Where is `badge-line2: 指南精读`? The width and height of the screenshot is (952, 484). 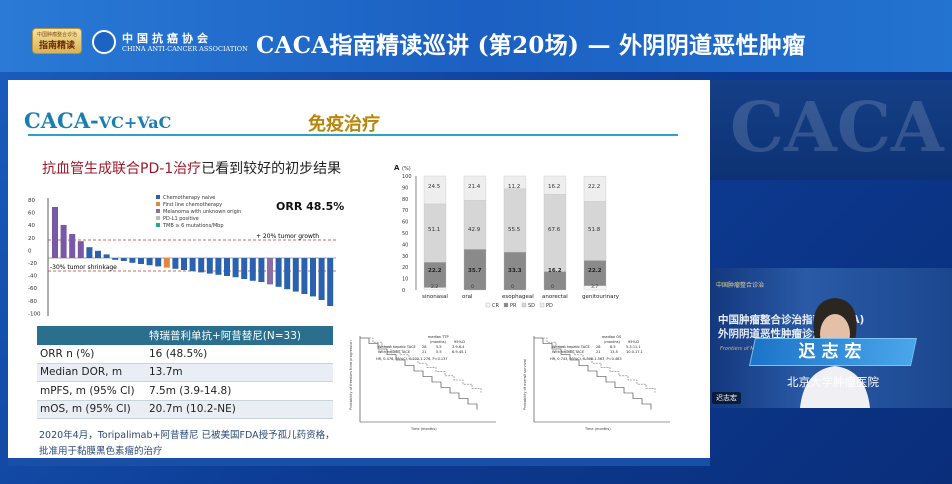
badge-line2: 指南精读 is located at coordinates (56, 46).